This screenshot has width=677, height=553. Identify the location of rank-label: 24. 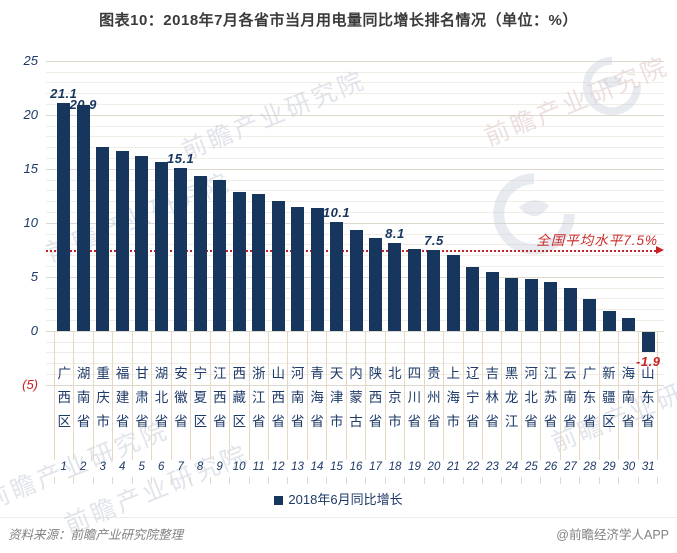
(512, 467).